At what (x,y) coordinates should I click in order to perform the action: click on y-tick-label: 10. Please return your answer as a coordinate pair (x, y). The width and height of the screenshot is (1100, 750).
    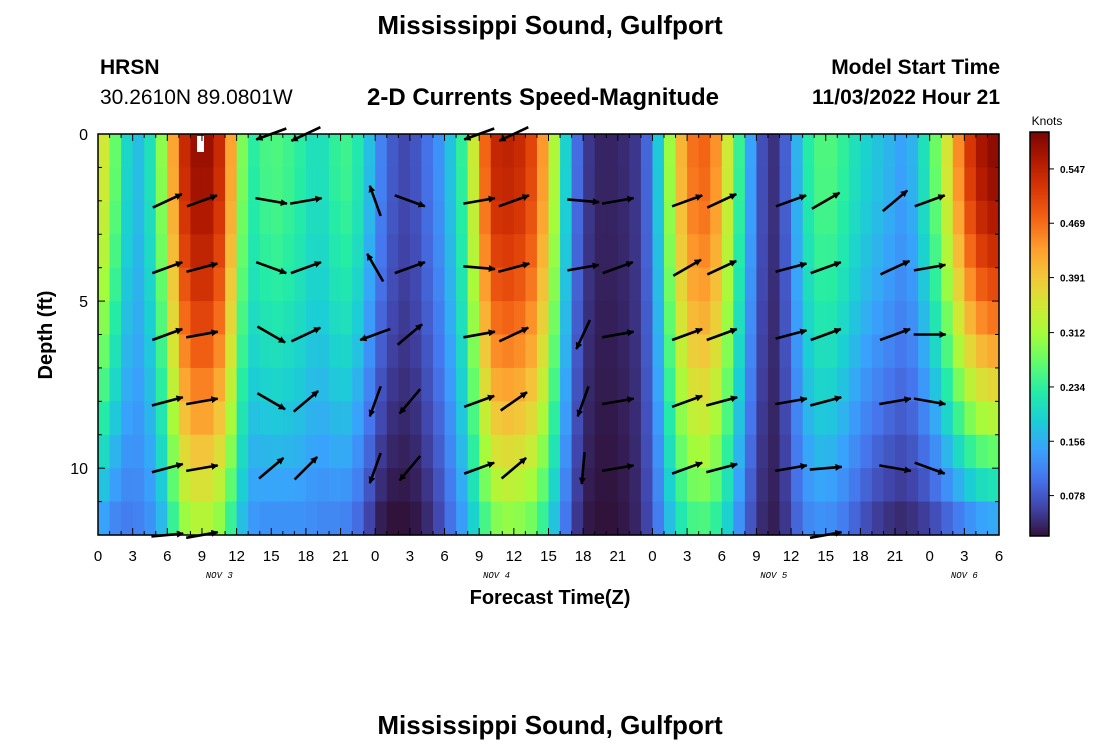
    Looking at the image, I should click on (79, 469).